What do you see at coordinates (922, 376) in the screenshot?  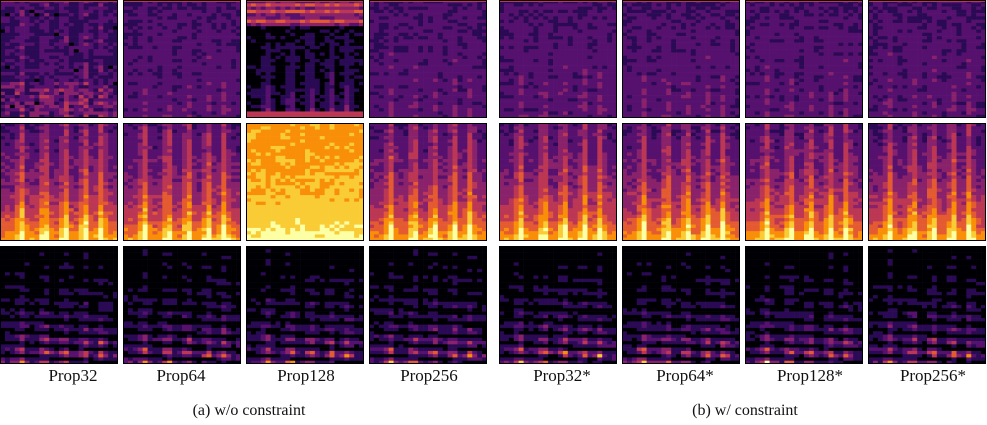 I see `column-label-prop256-star: Prop256*` at bounding box center [922, 376].